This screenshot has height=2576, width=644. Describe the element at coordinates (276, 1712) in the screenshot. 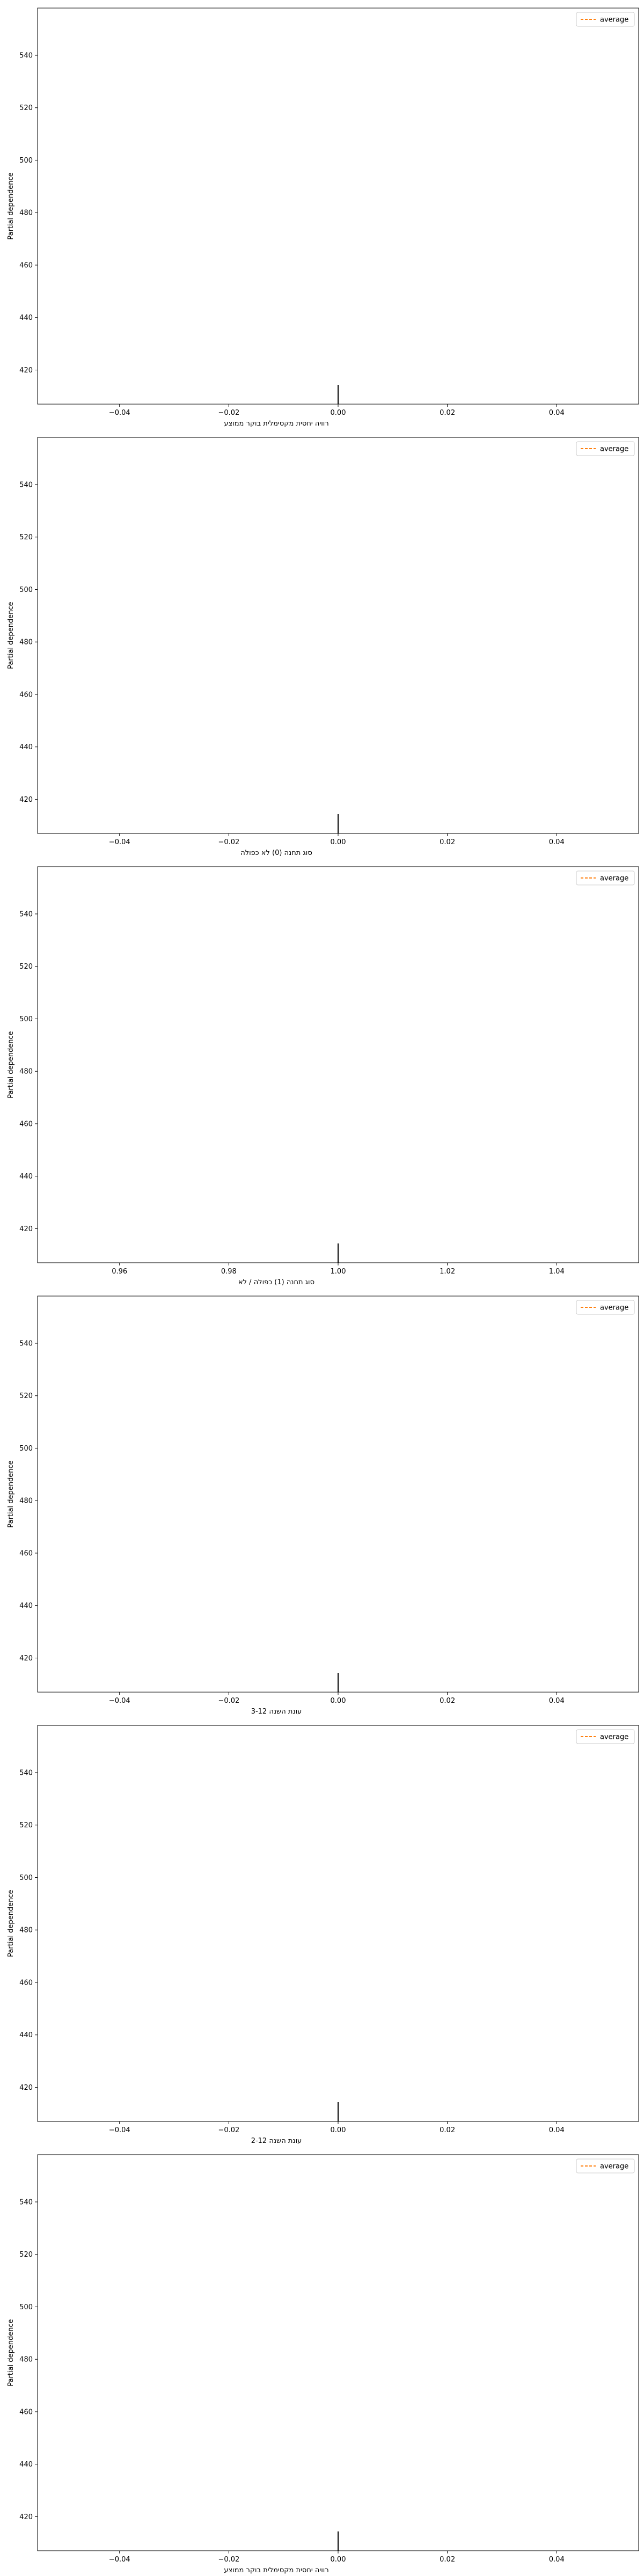

I see `x-axis-label: עונת השנה 3-12` at that location.